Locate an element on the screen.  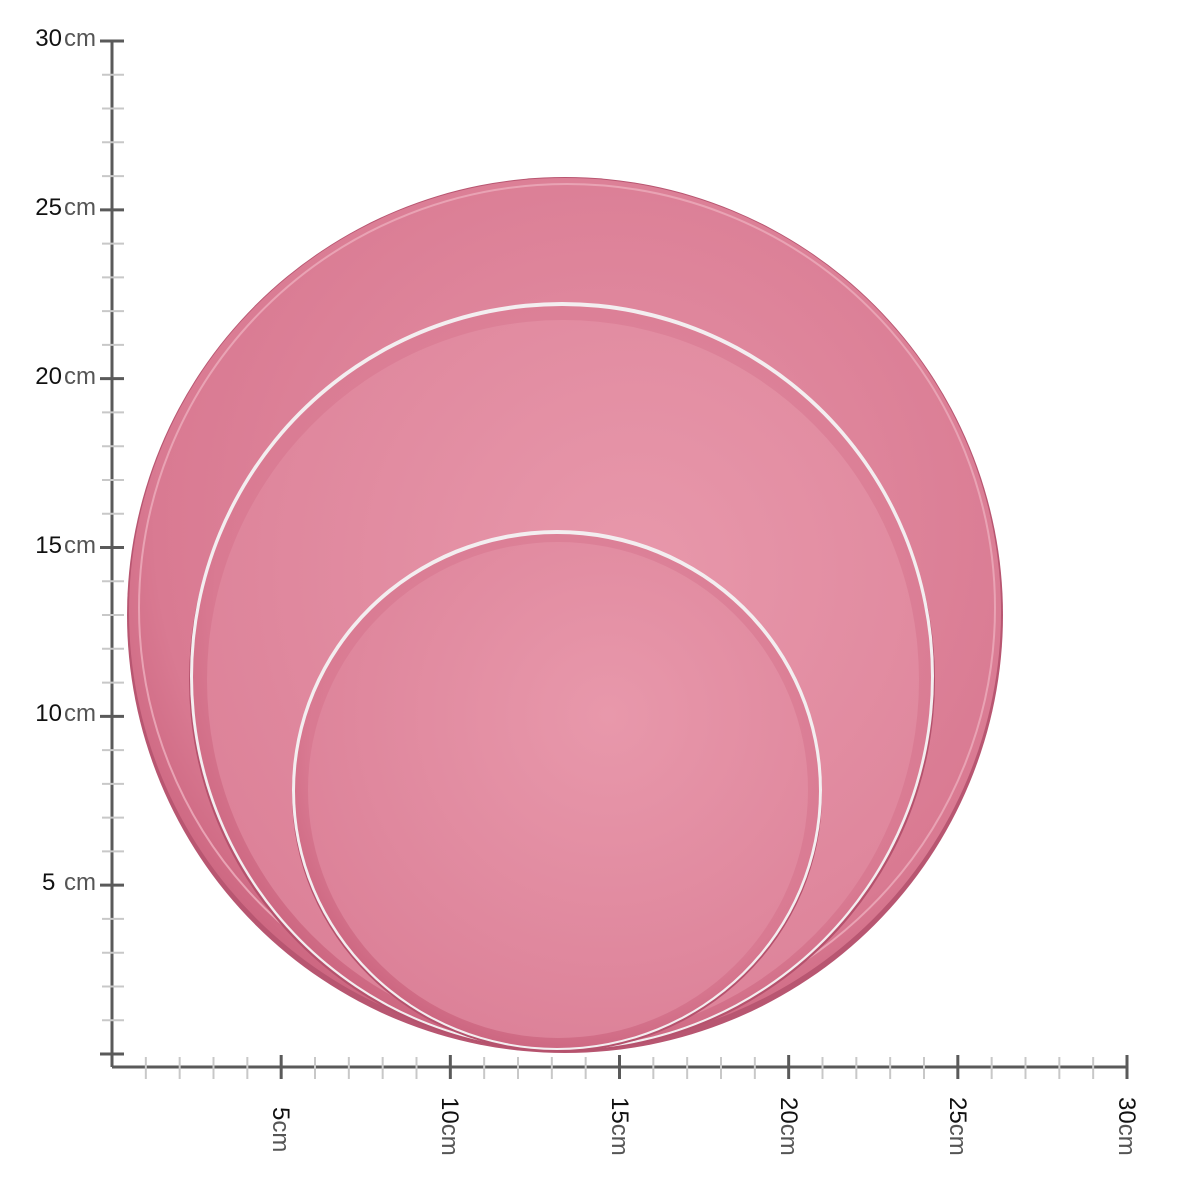
vertical-ruler-label: 20cm is located at coordinates (65, 377).